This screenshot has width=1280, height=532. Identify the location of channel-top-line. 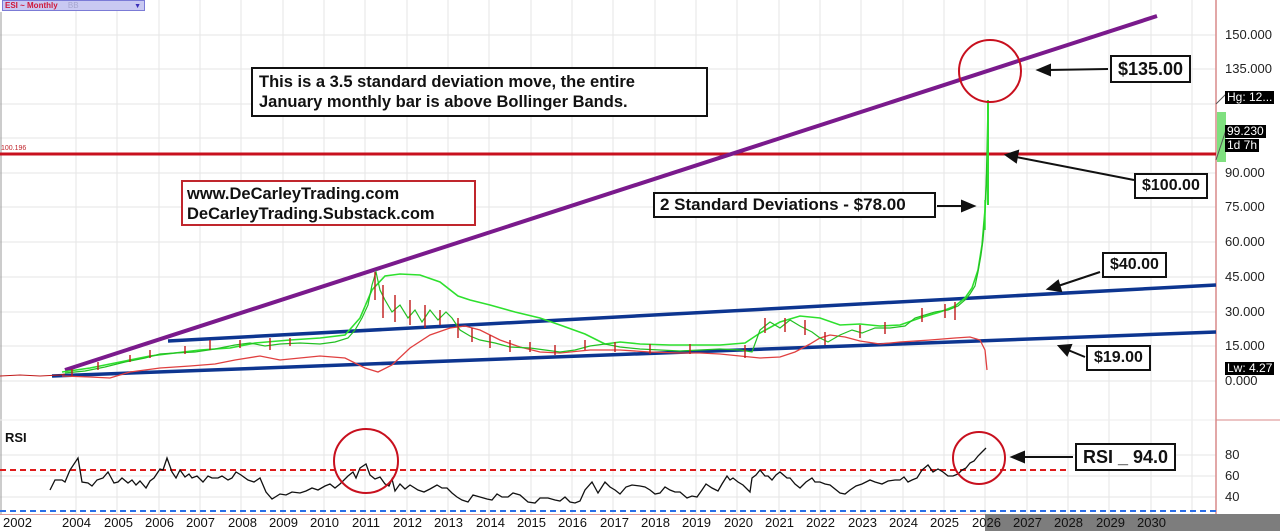
(692, 313).